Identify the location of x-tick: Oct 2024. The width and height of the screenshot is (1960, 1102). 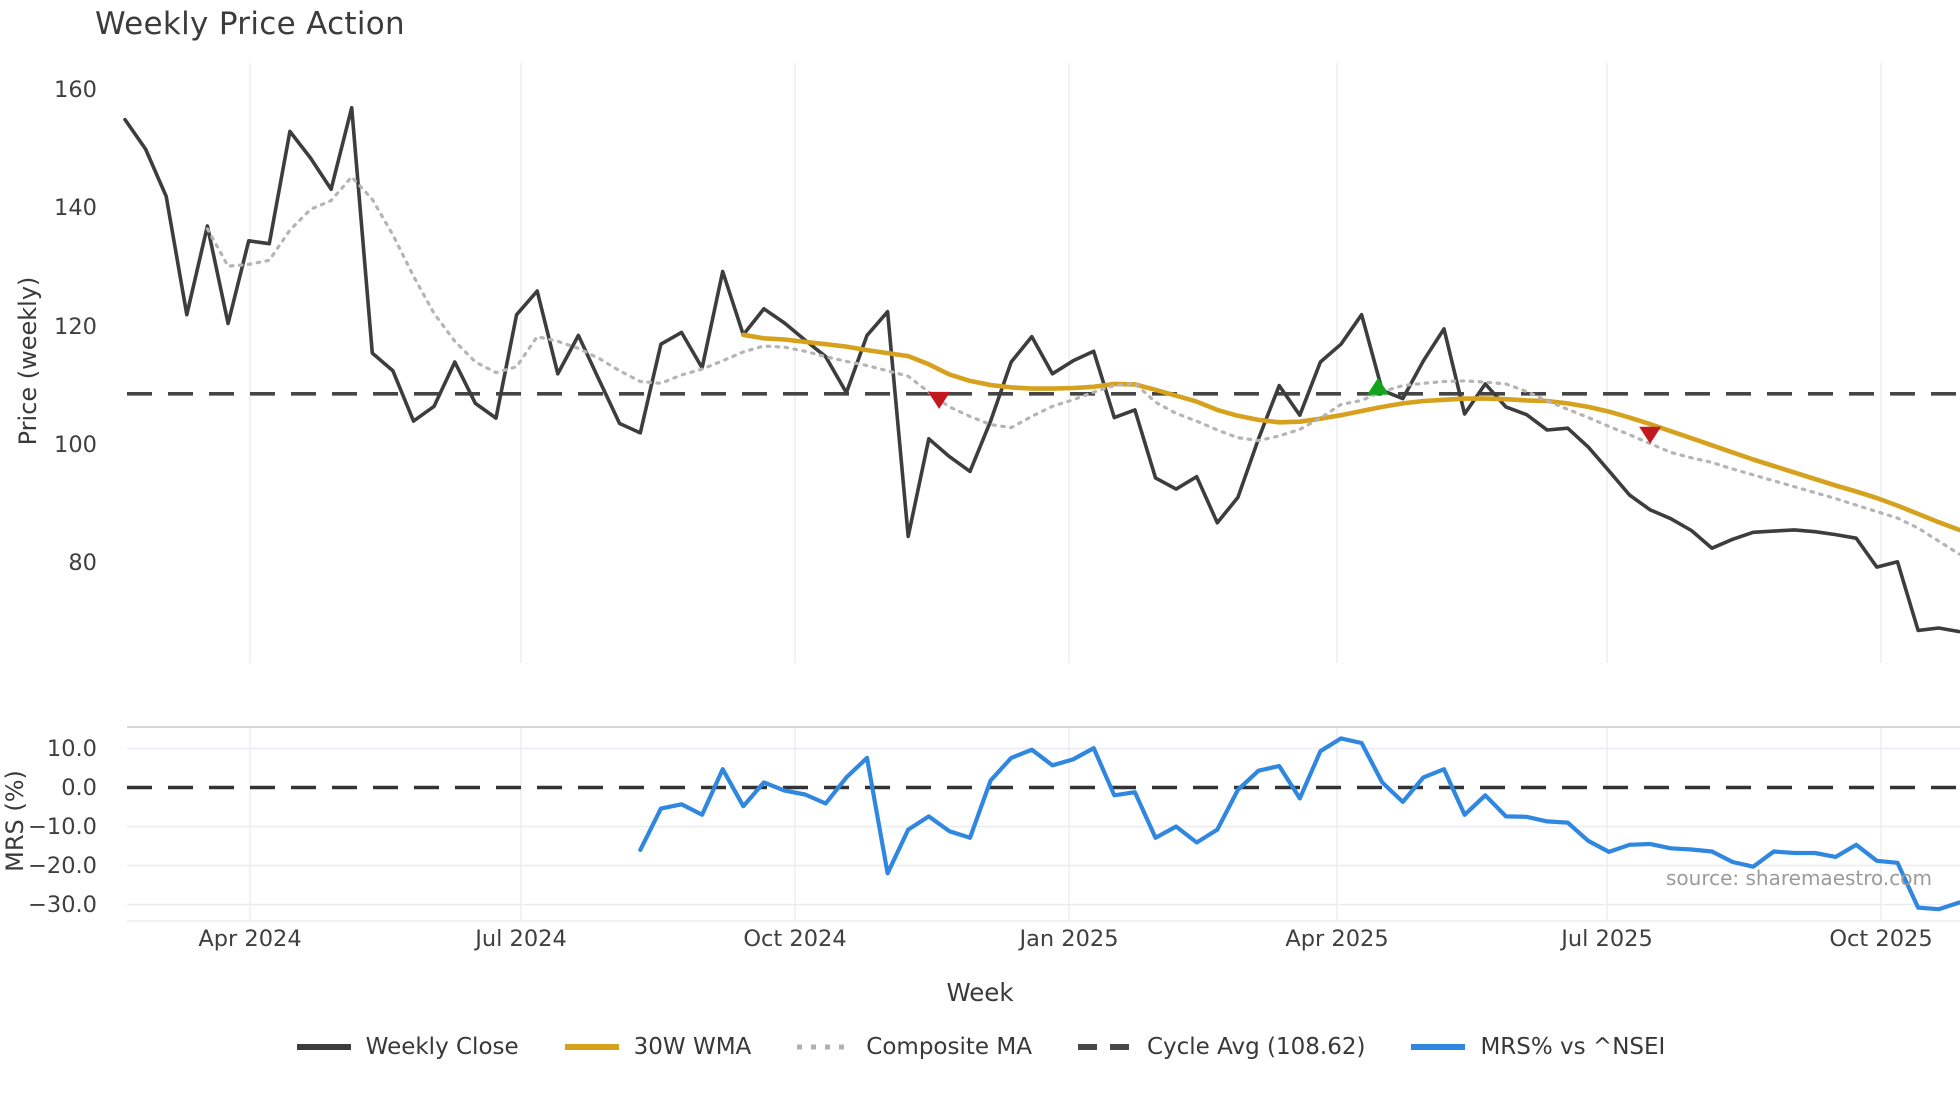
(795, 939).